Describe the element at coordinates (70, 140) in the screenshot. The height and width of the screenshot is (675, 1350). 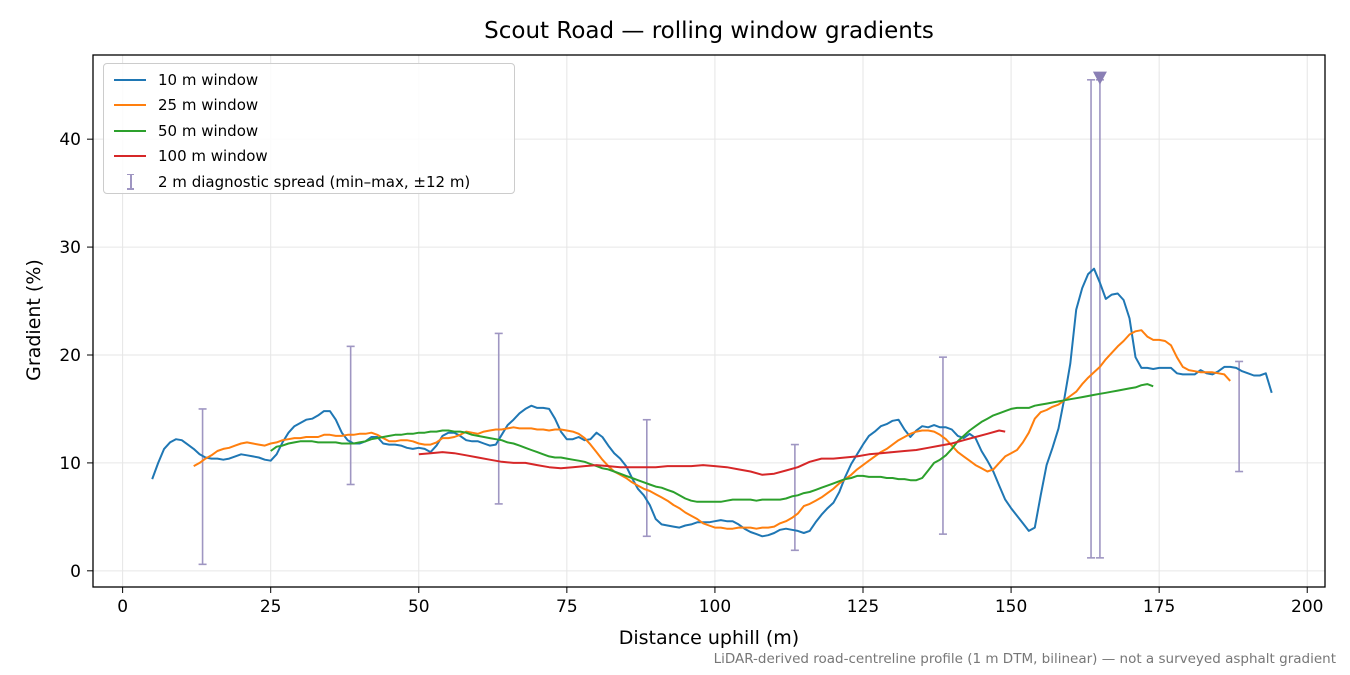
I see `y-tick-label: 40` at that location.